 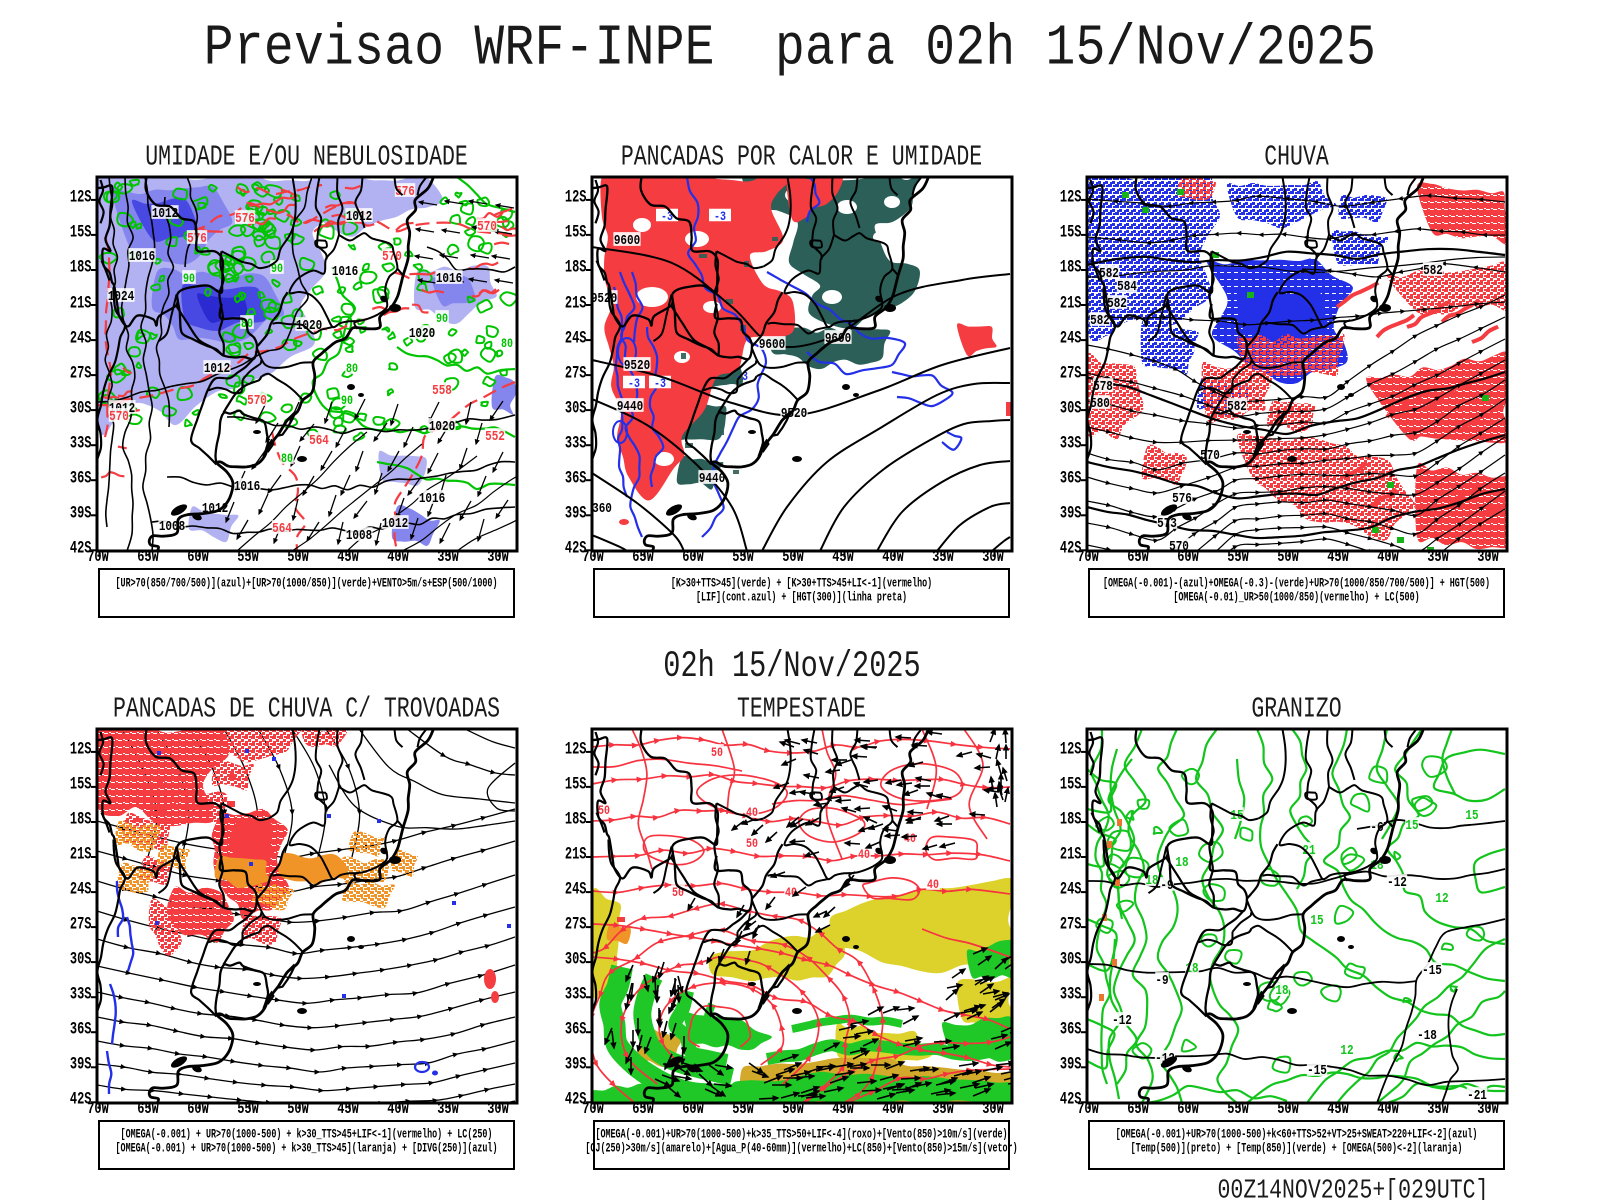 What do you see at coordinates (120, 296) in the screenshot?
I see `svg-text: 1024` at bounding box center [120, 296].